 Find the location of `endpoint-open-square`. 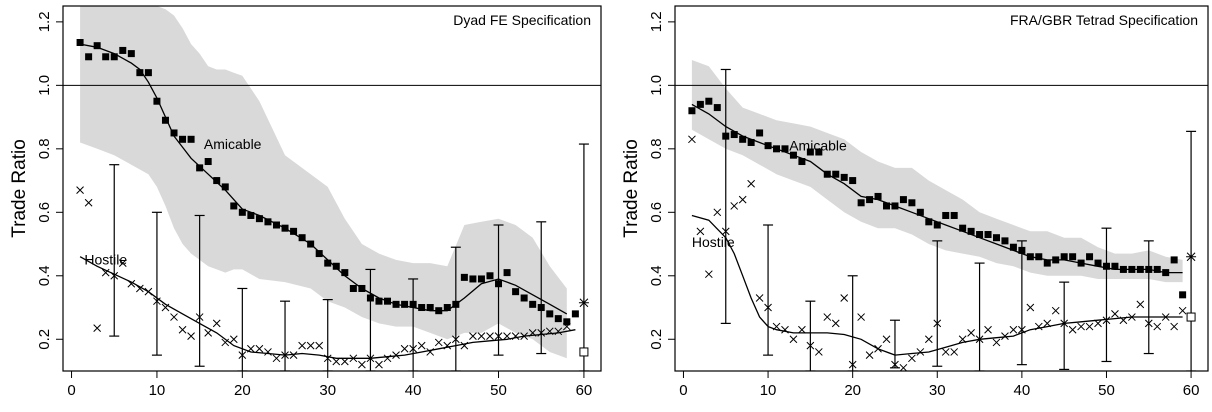

endpoint-open-square is located at coordinates (584, 352).